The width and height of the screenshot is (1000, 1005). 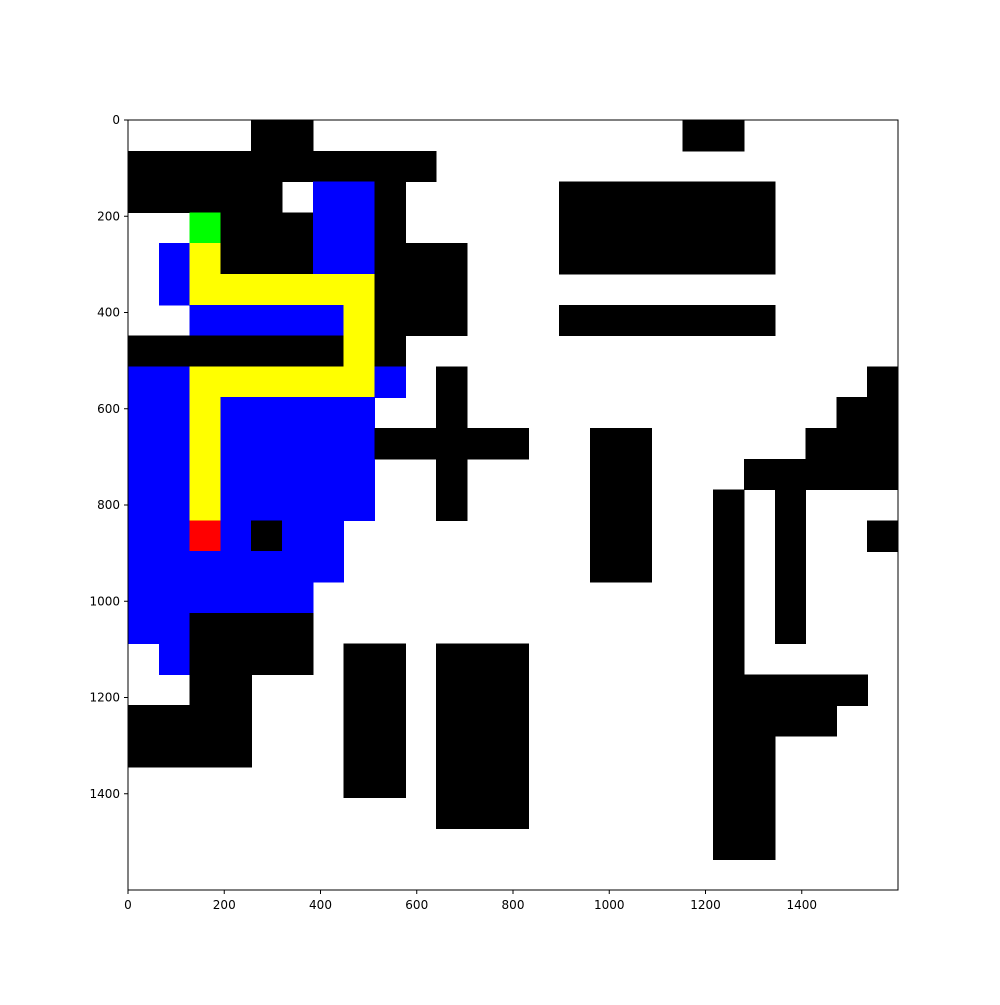 What do you see at coordinates (470, 901) in the screenshot?
I see `x-axis: 0 200 400 600 800 1000 1200 1400` at bounding box center [470, 901].